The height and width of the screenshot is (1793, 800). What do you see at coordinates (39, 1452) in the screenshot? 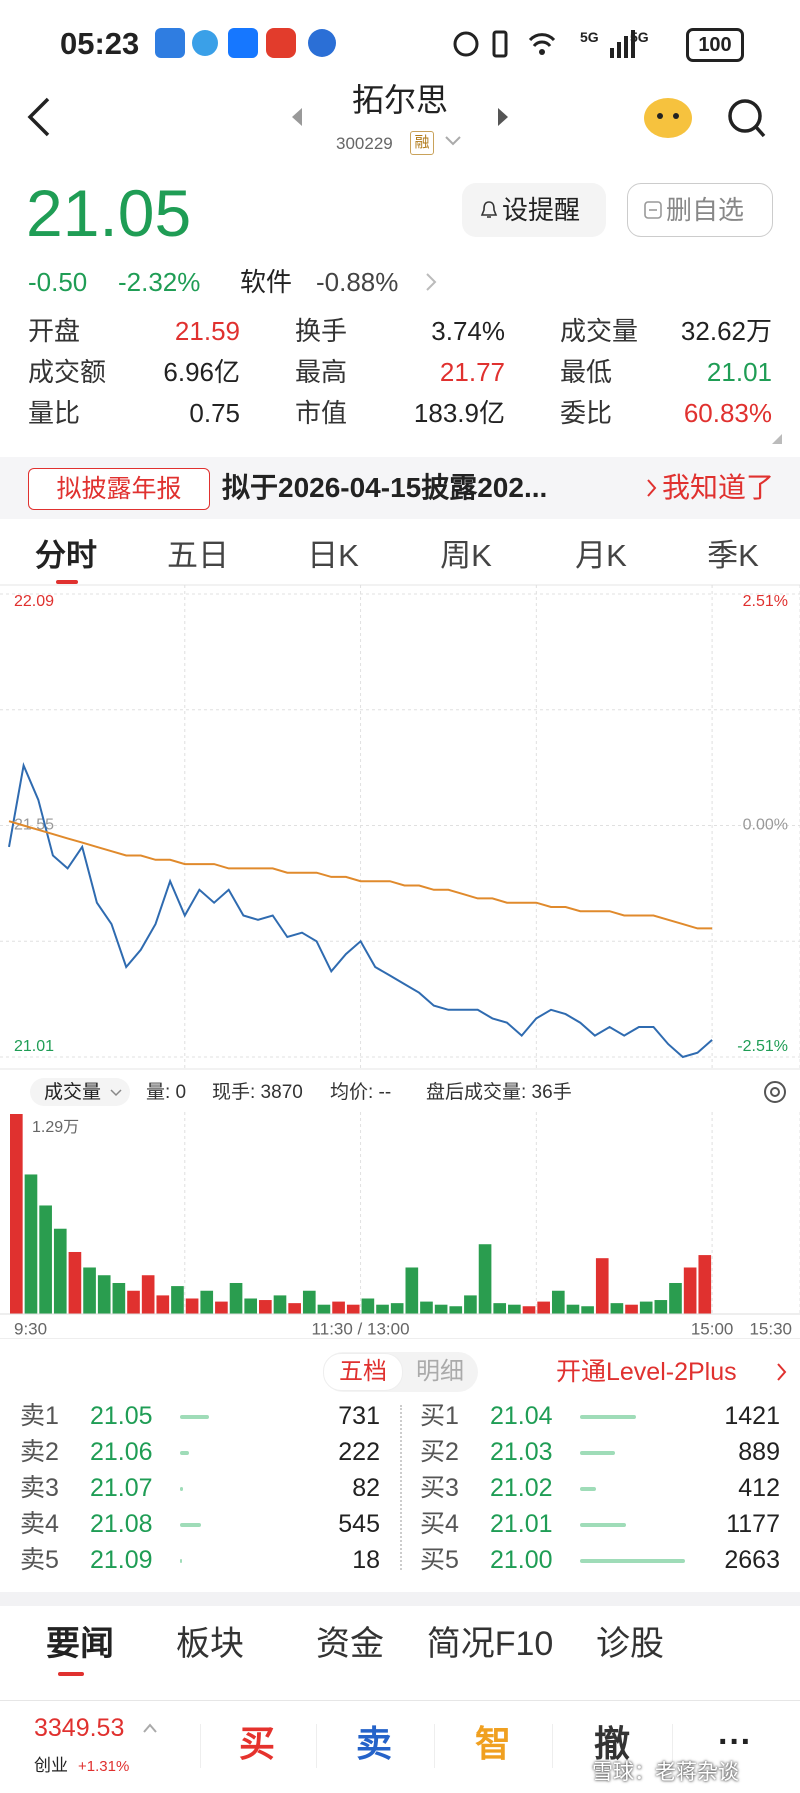
I see `order-label: 卖2` at bounding box center [39, 1452].